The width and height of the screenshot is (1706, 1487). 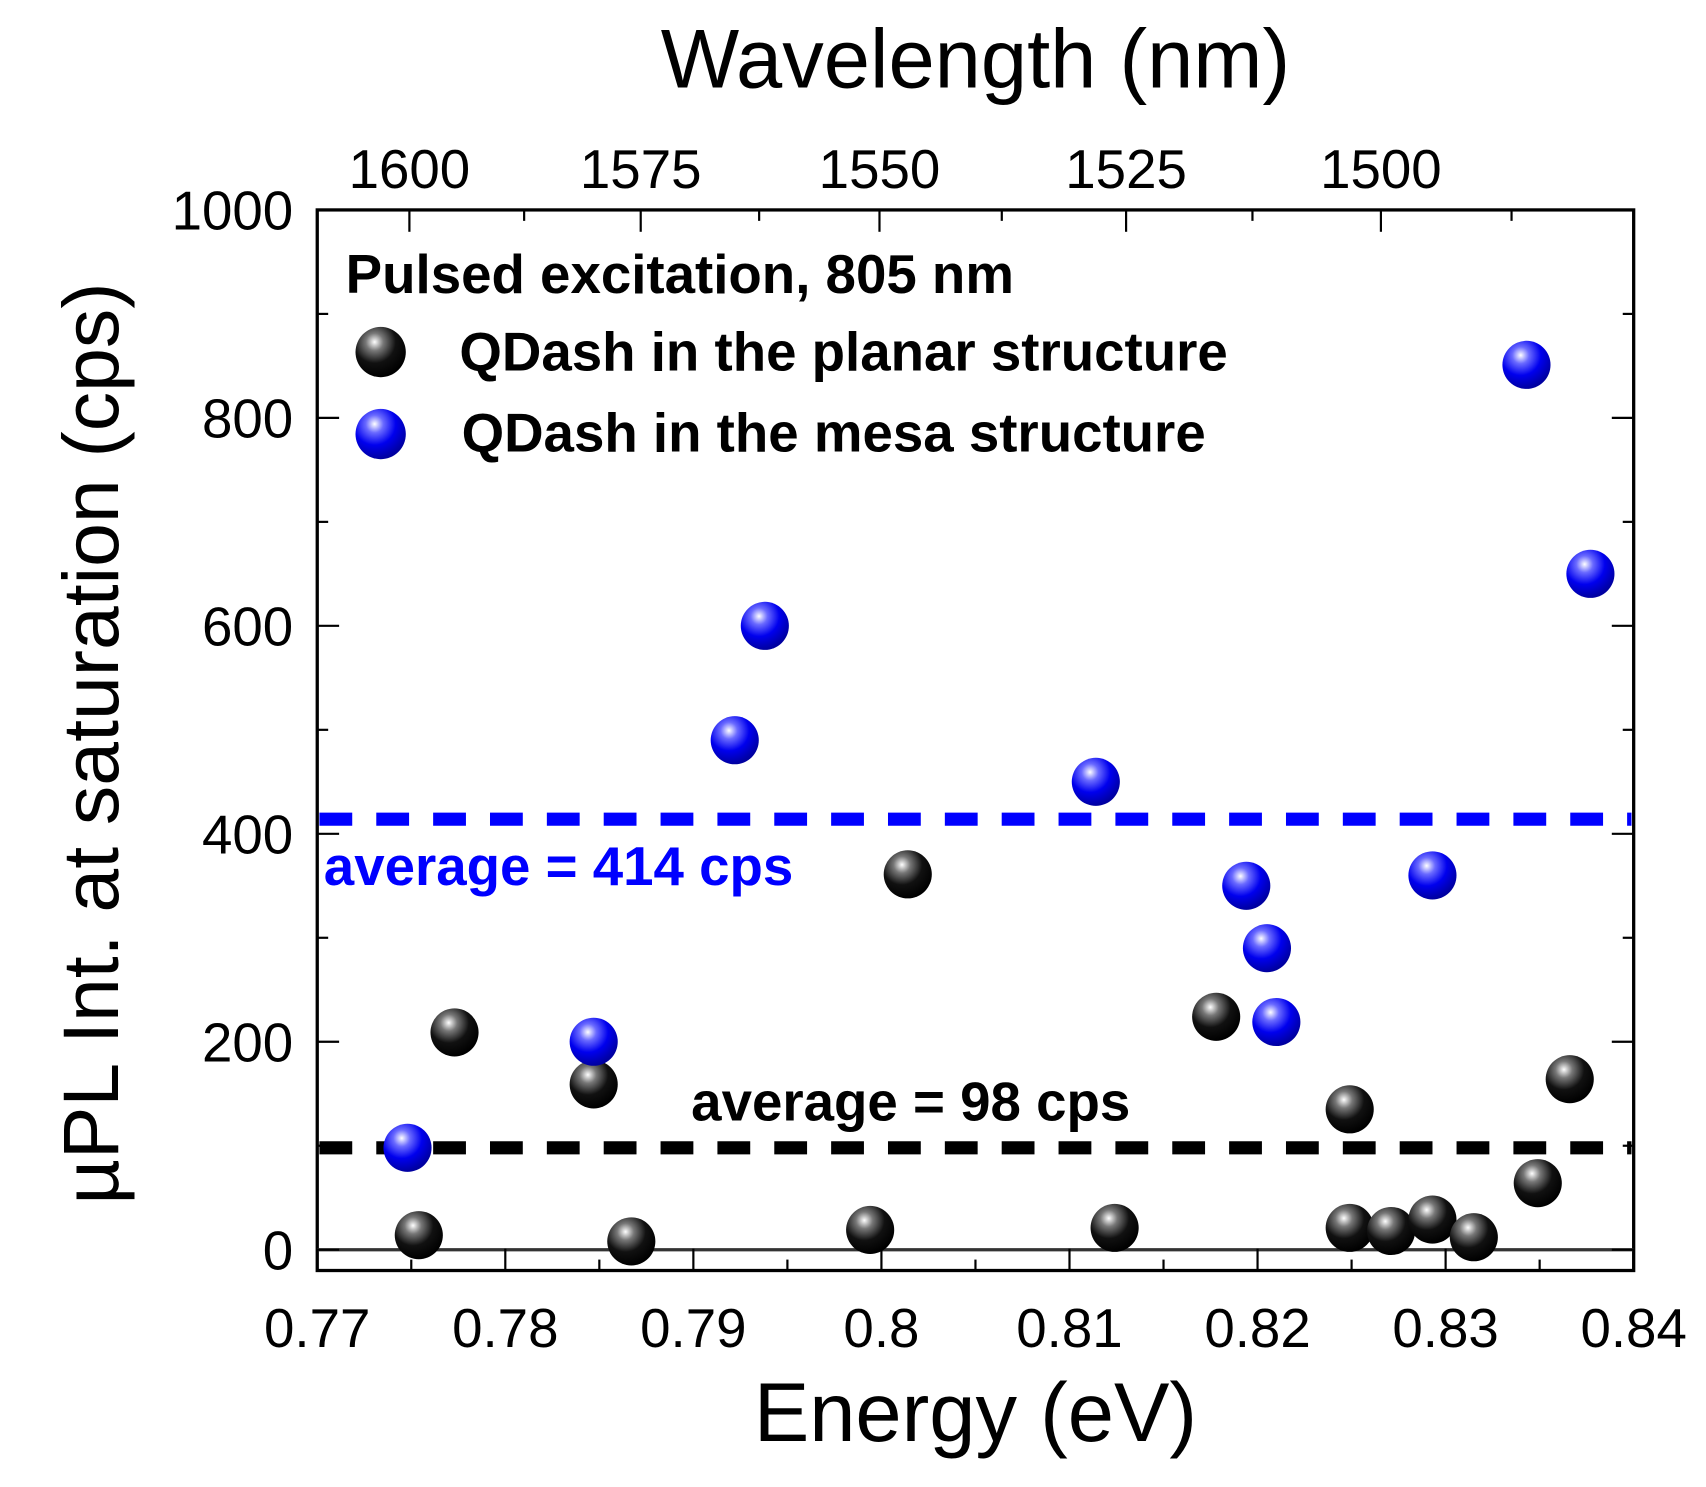 What do you see at coordinates (247, 419) in the screenshot?
I see `y-tick-label: 800` at bounding box center [247, 419].